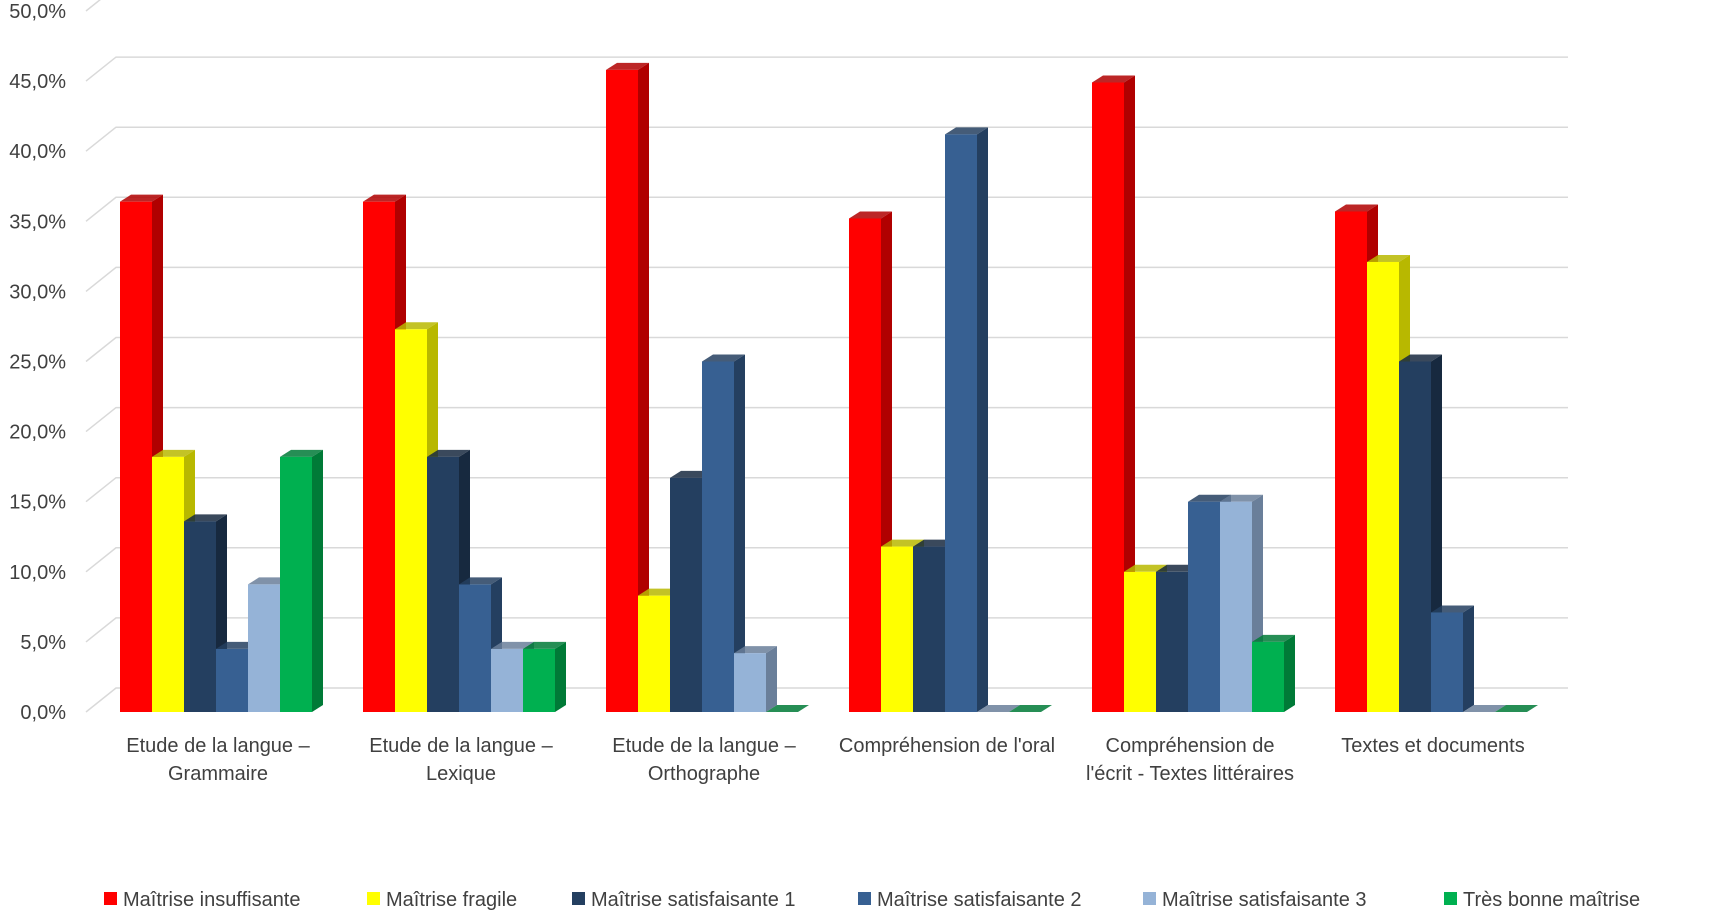 Image resolution: width=1710 pixels, height=913 pixels. Describe the element at coordinates (1432, 746) in the screenshot. I see `x-tick-label: Textes et documents` at that location.